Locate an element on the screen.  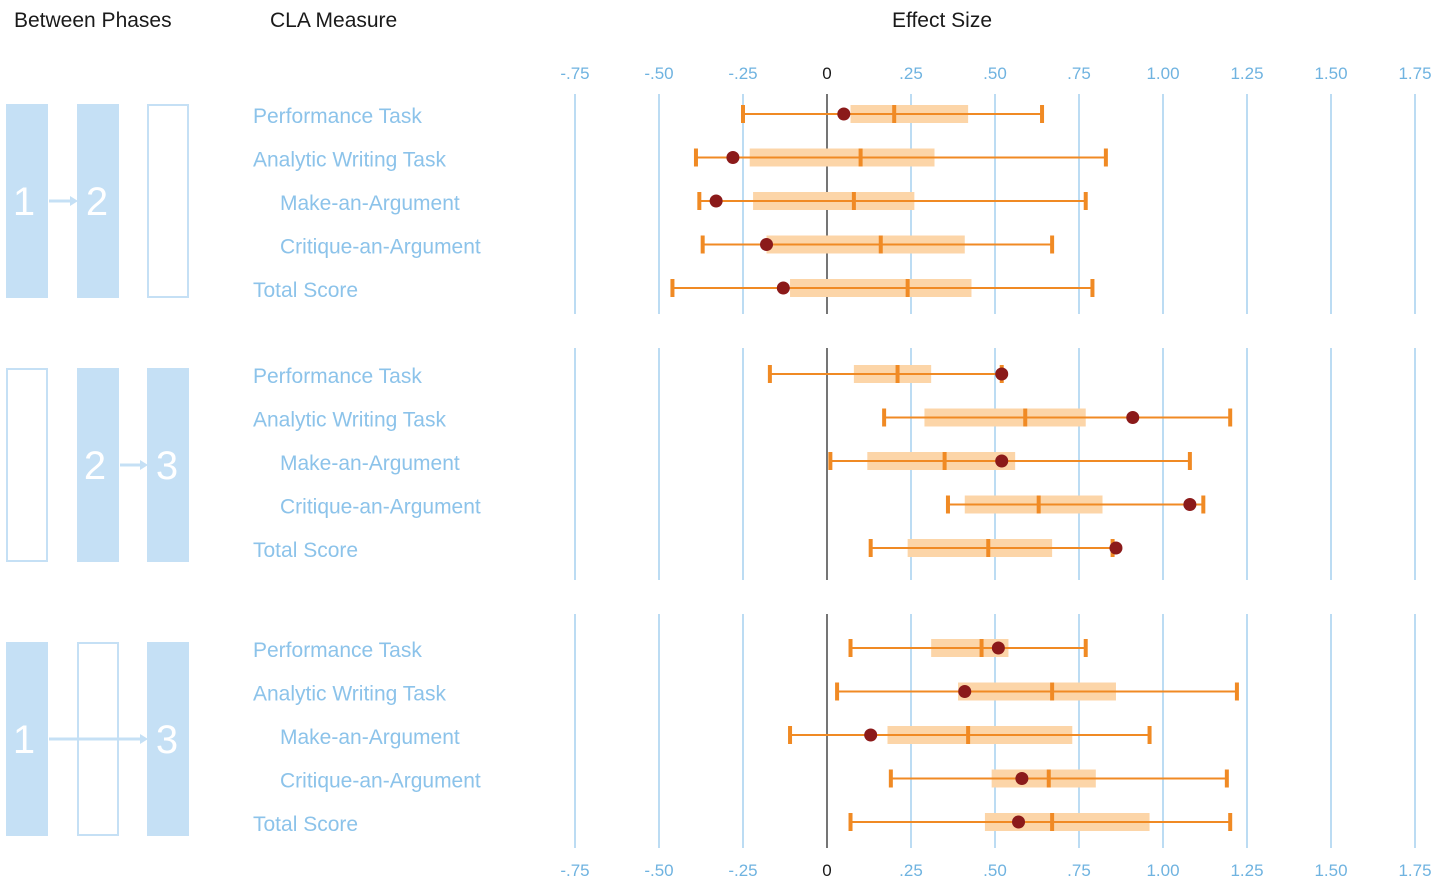
x-tick-bottom-8: 1.25 is located at coordinates (1246, 870).